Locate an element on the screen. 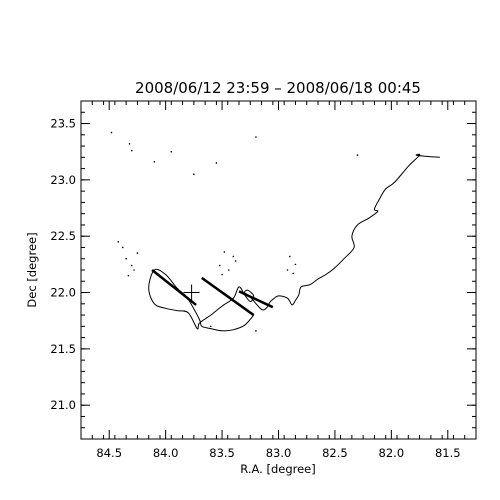 This screenshot has width=500, height=500. y-tick-label: 22.0 is located at coordinates (63, 293).